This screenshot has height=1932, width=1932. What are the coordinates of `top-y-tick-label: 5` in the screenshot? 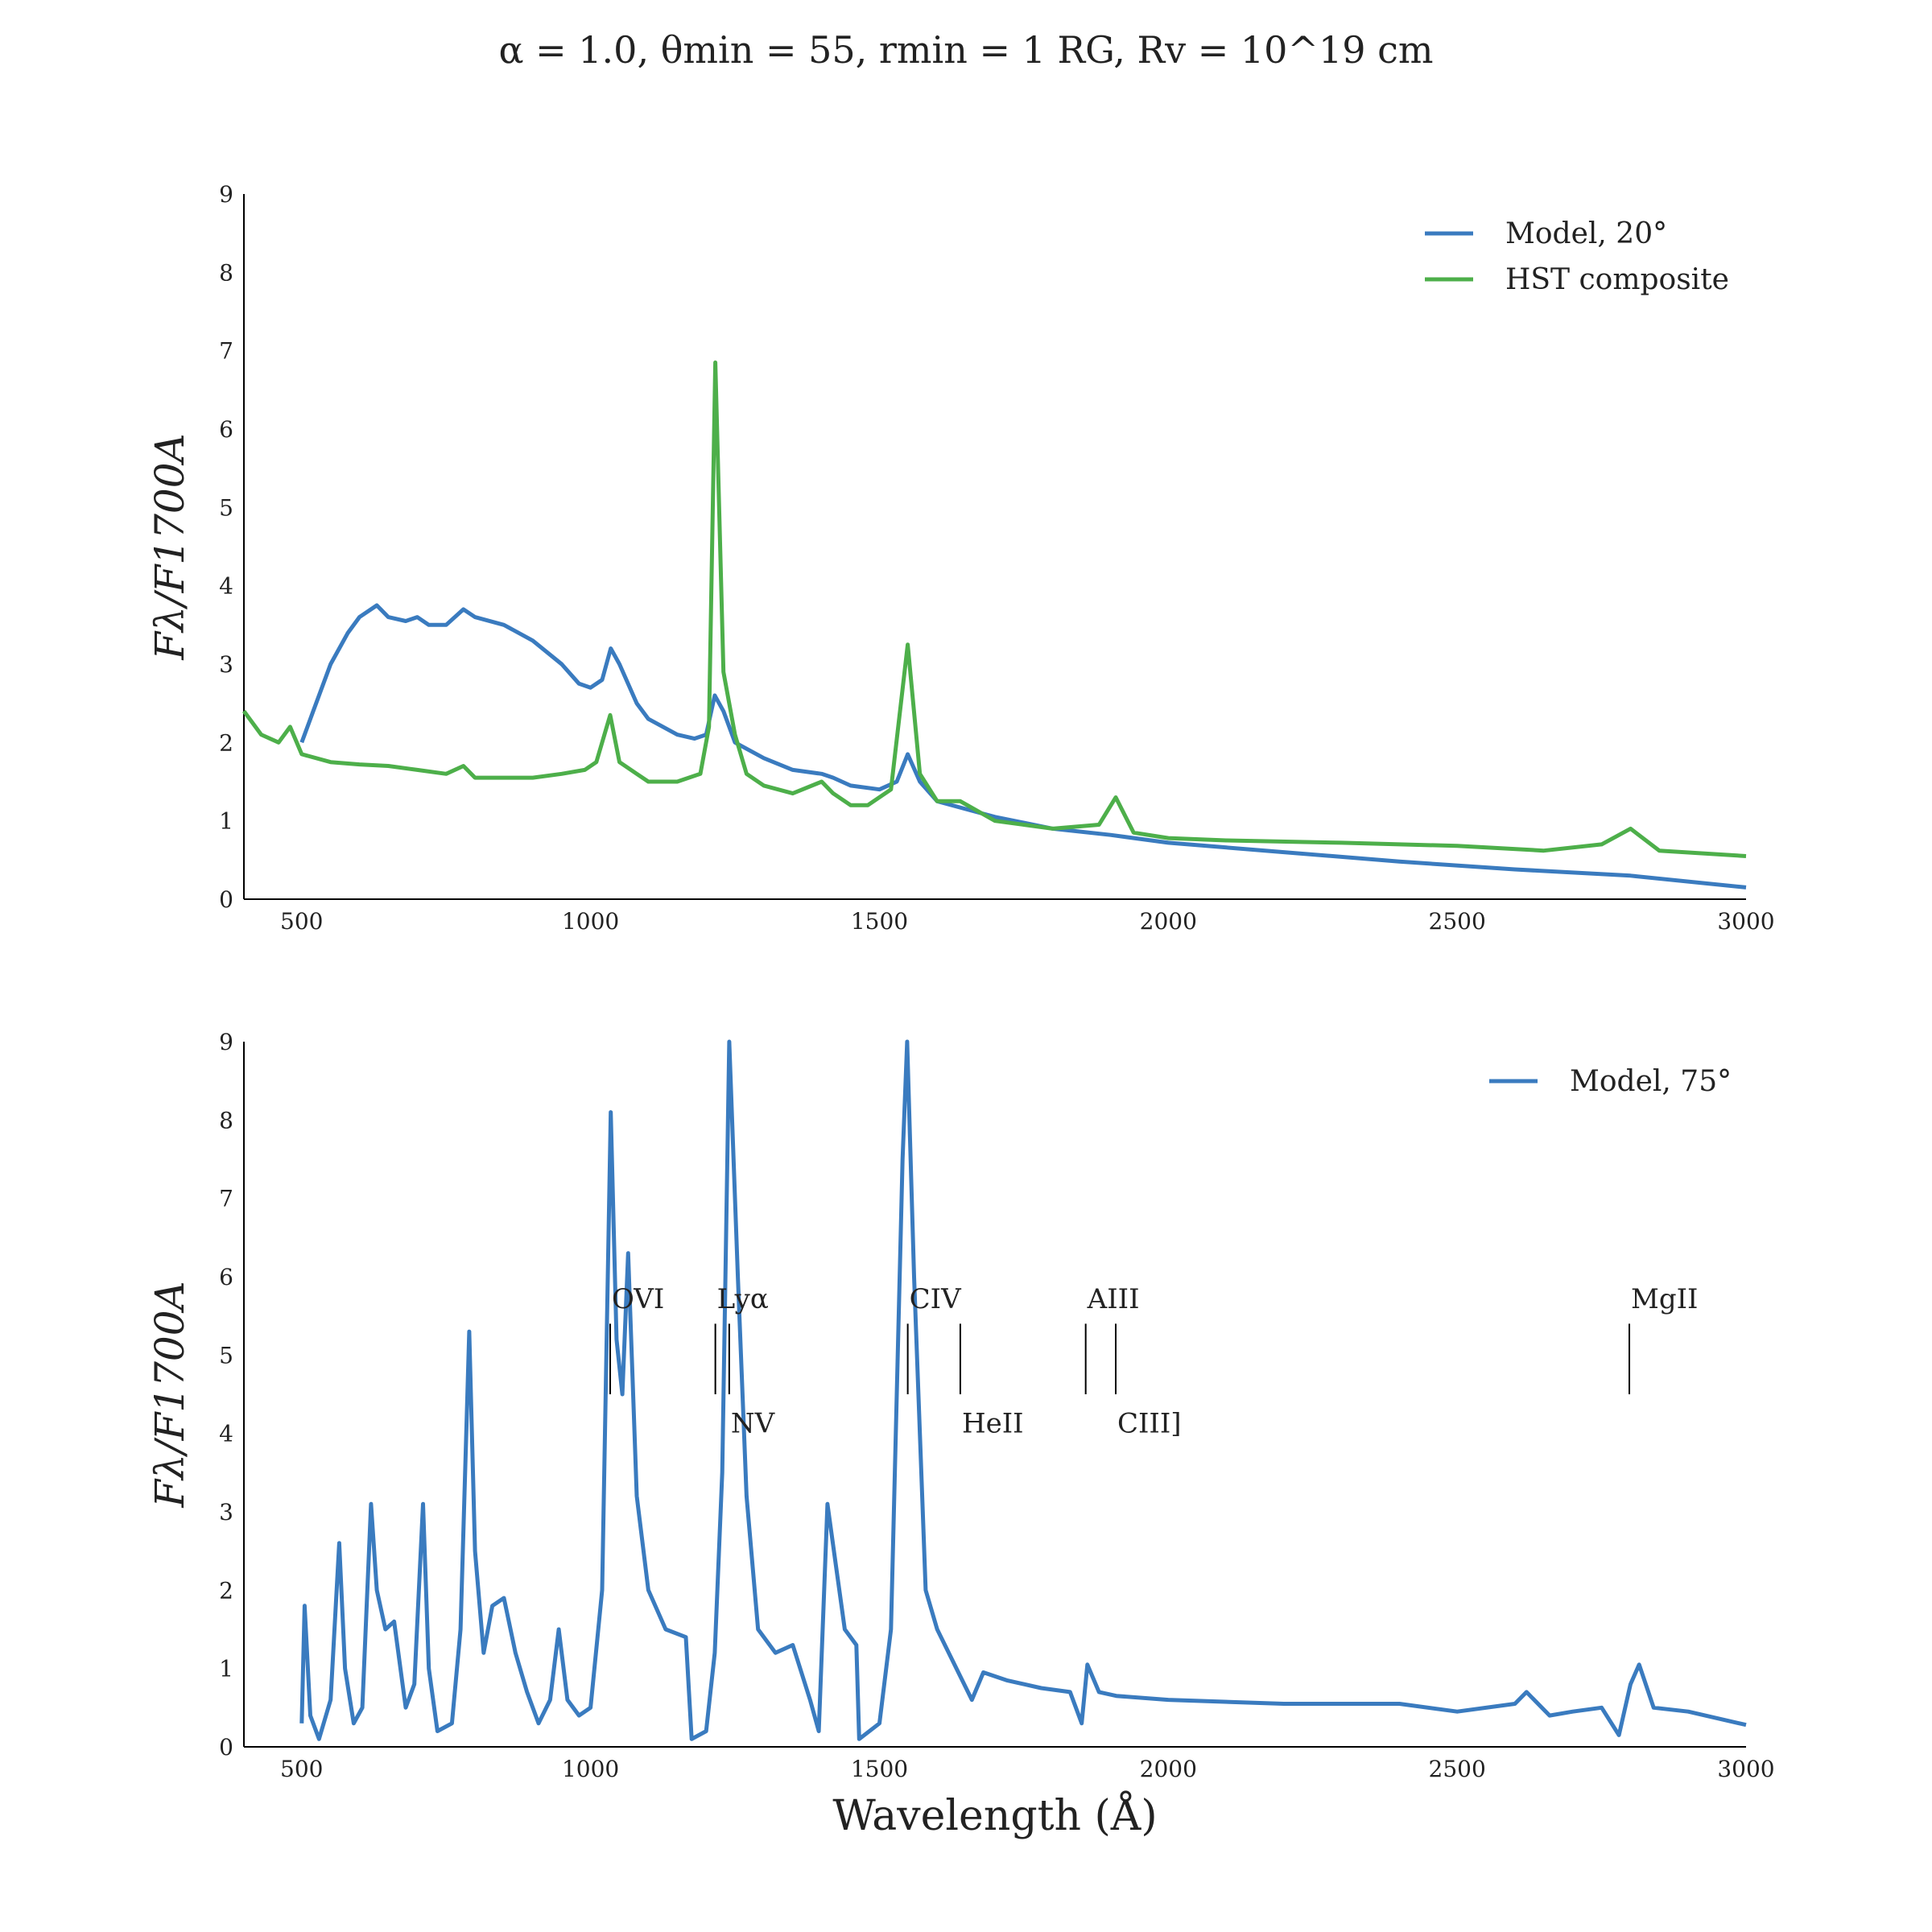 It's located at (226, 507).